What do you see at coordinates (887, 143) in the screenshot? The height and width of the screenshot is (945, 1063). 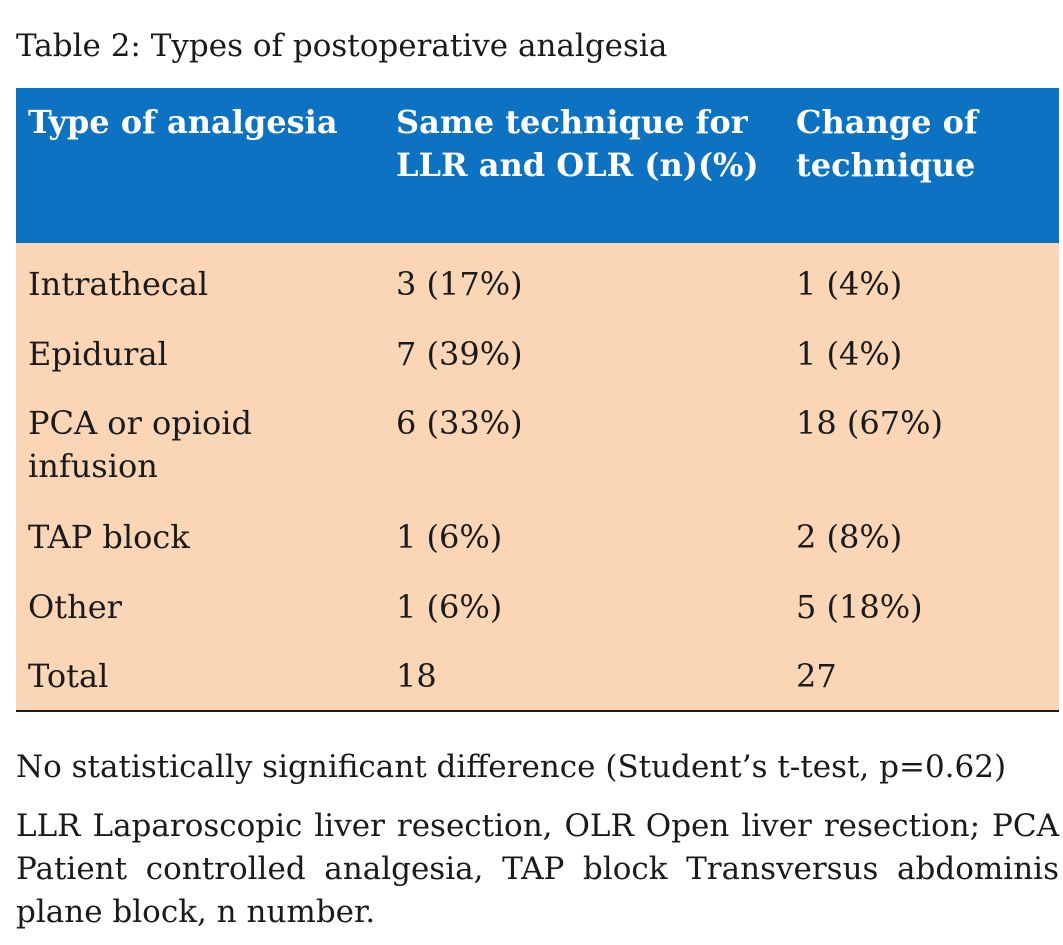 I see `header-change-of-technique: Change of technique` at bounding box center [887, 143].